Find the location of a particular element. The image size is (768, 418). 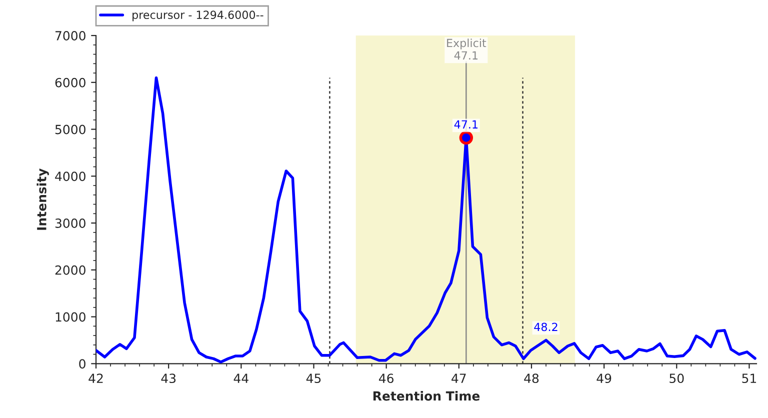

y-tick-label: 7000 is located at coordinates (70, 35).